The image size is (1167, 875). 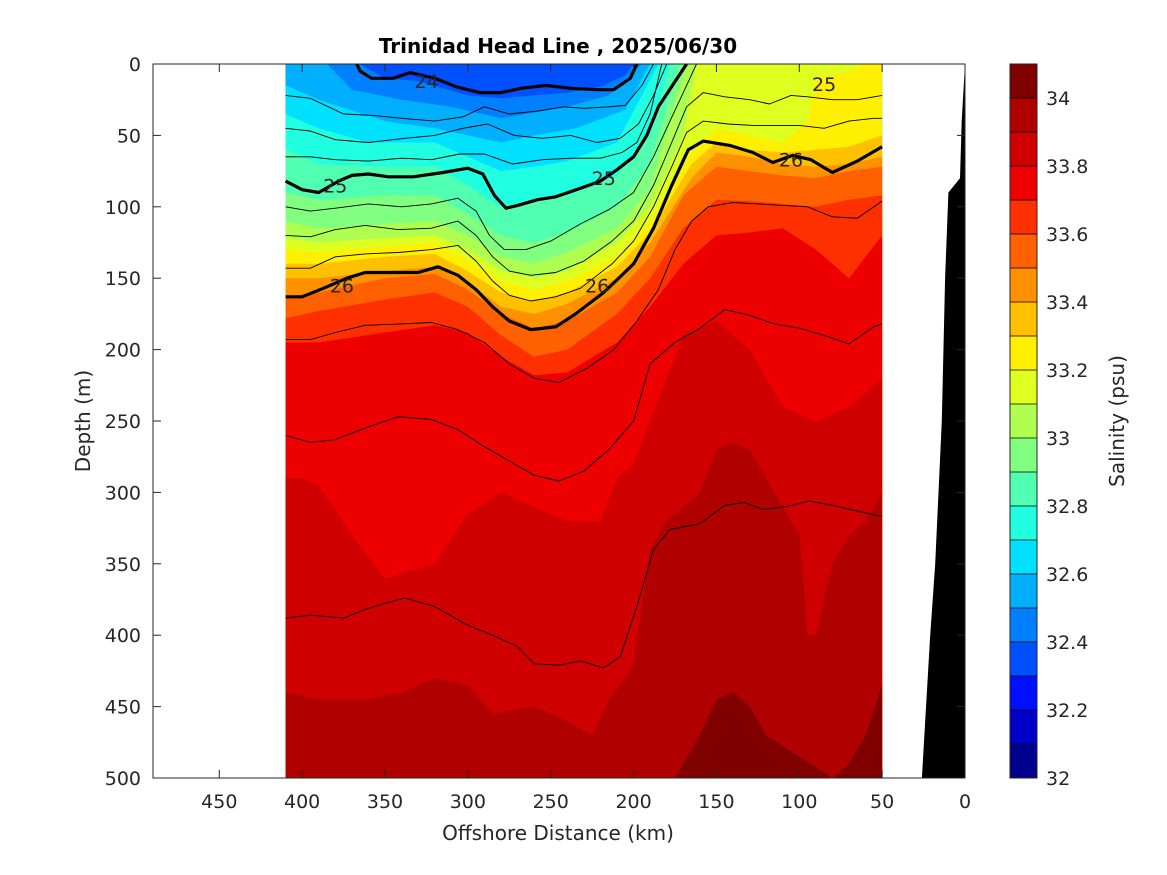 What do you see at coordinates (123, 351) in the screenshot?
I see `y-tick-label: 200` at bounding box center [123, 351].